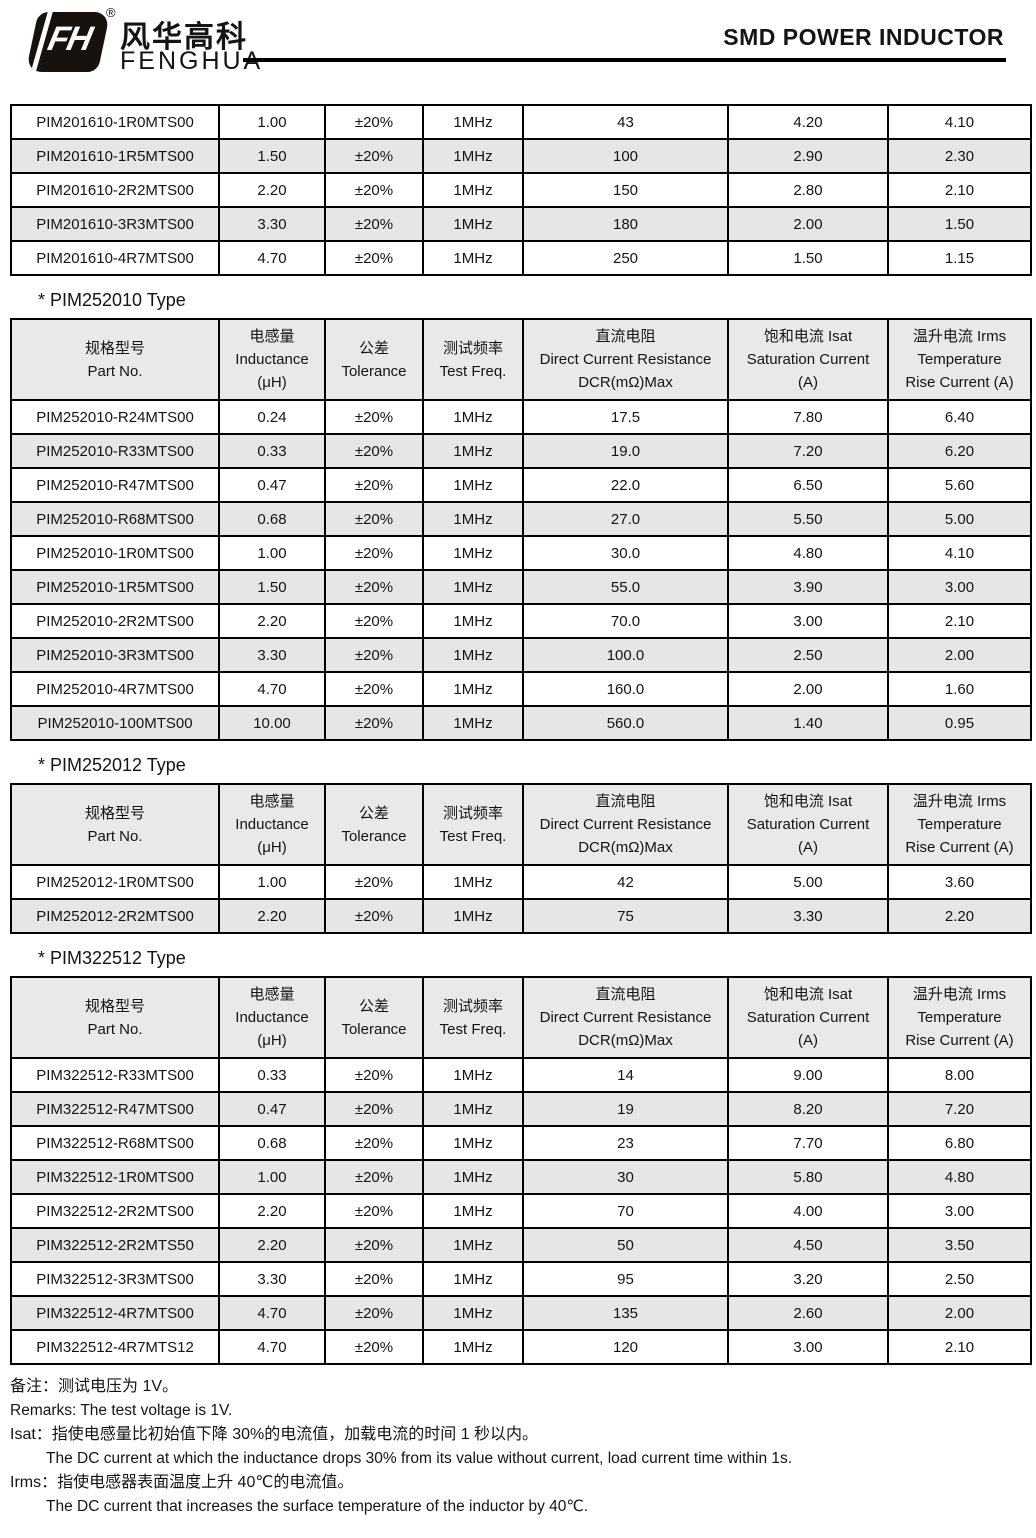 Image resolution: width=1036 pixels, height=1538 pixels. I want to click on cell-part-no: PIM252010-R33MTS00, so click(115, 451).